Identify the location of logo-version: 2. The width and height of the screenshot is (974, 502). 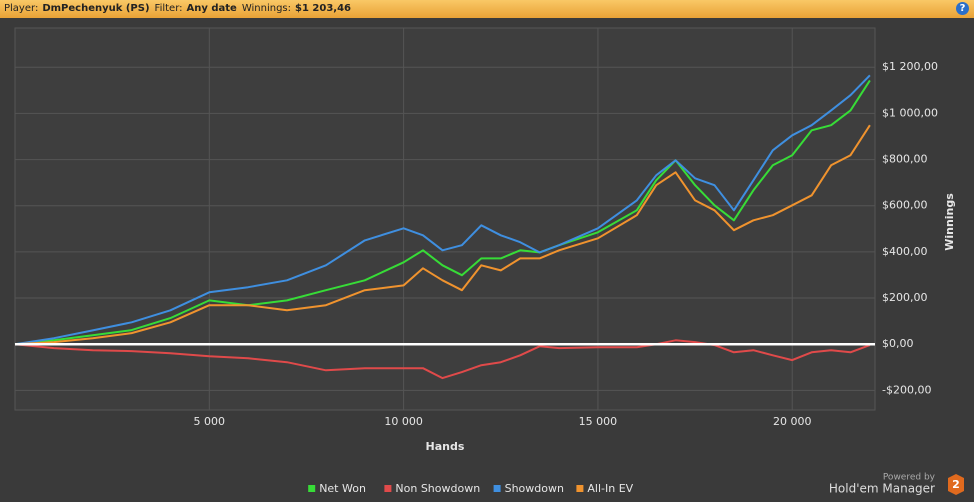
(956, 484).